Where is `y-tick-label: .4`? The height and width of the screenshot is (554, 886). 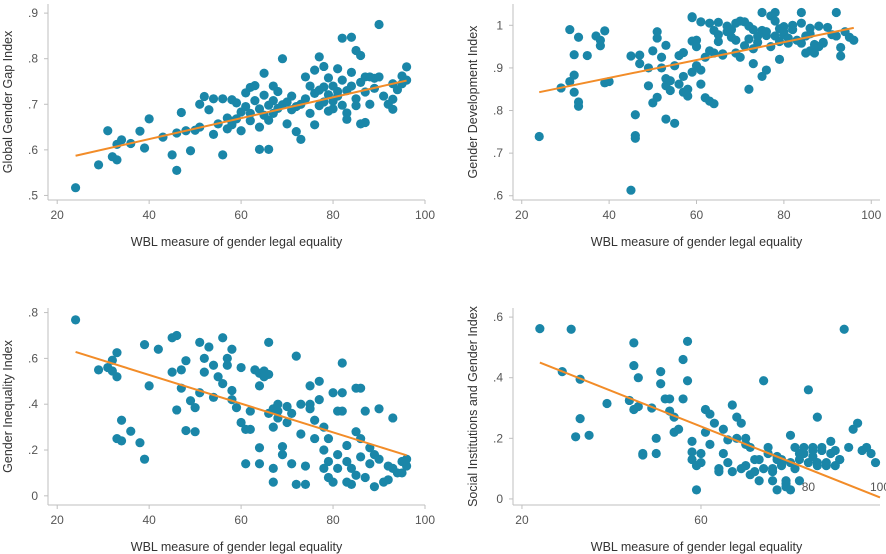 y-tick-label: .4 is located at coordinates (33, 404).